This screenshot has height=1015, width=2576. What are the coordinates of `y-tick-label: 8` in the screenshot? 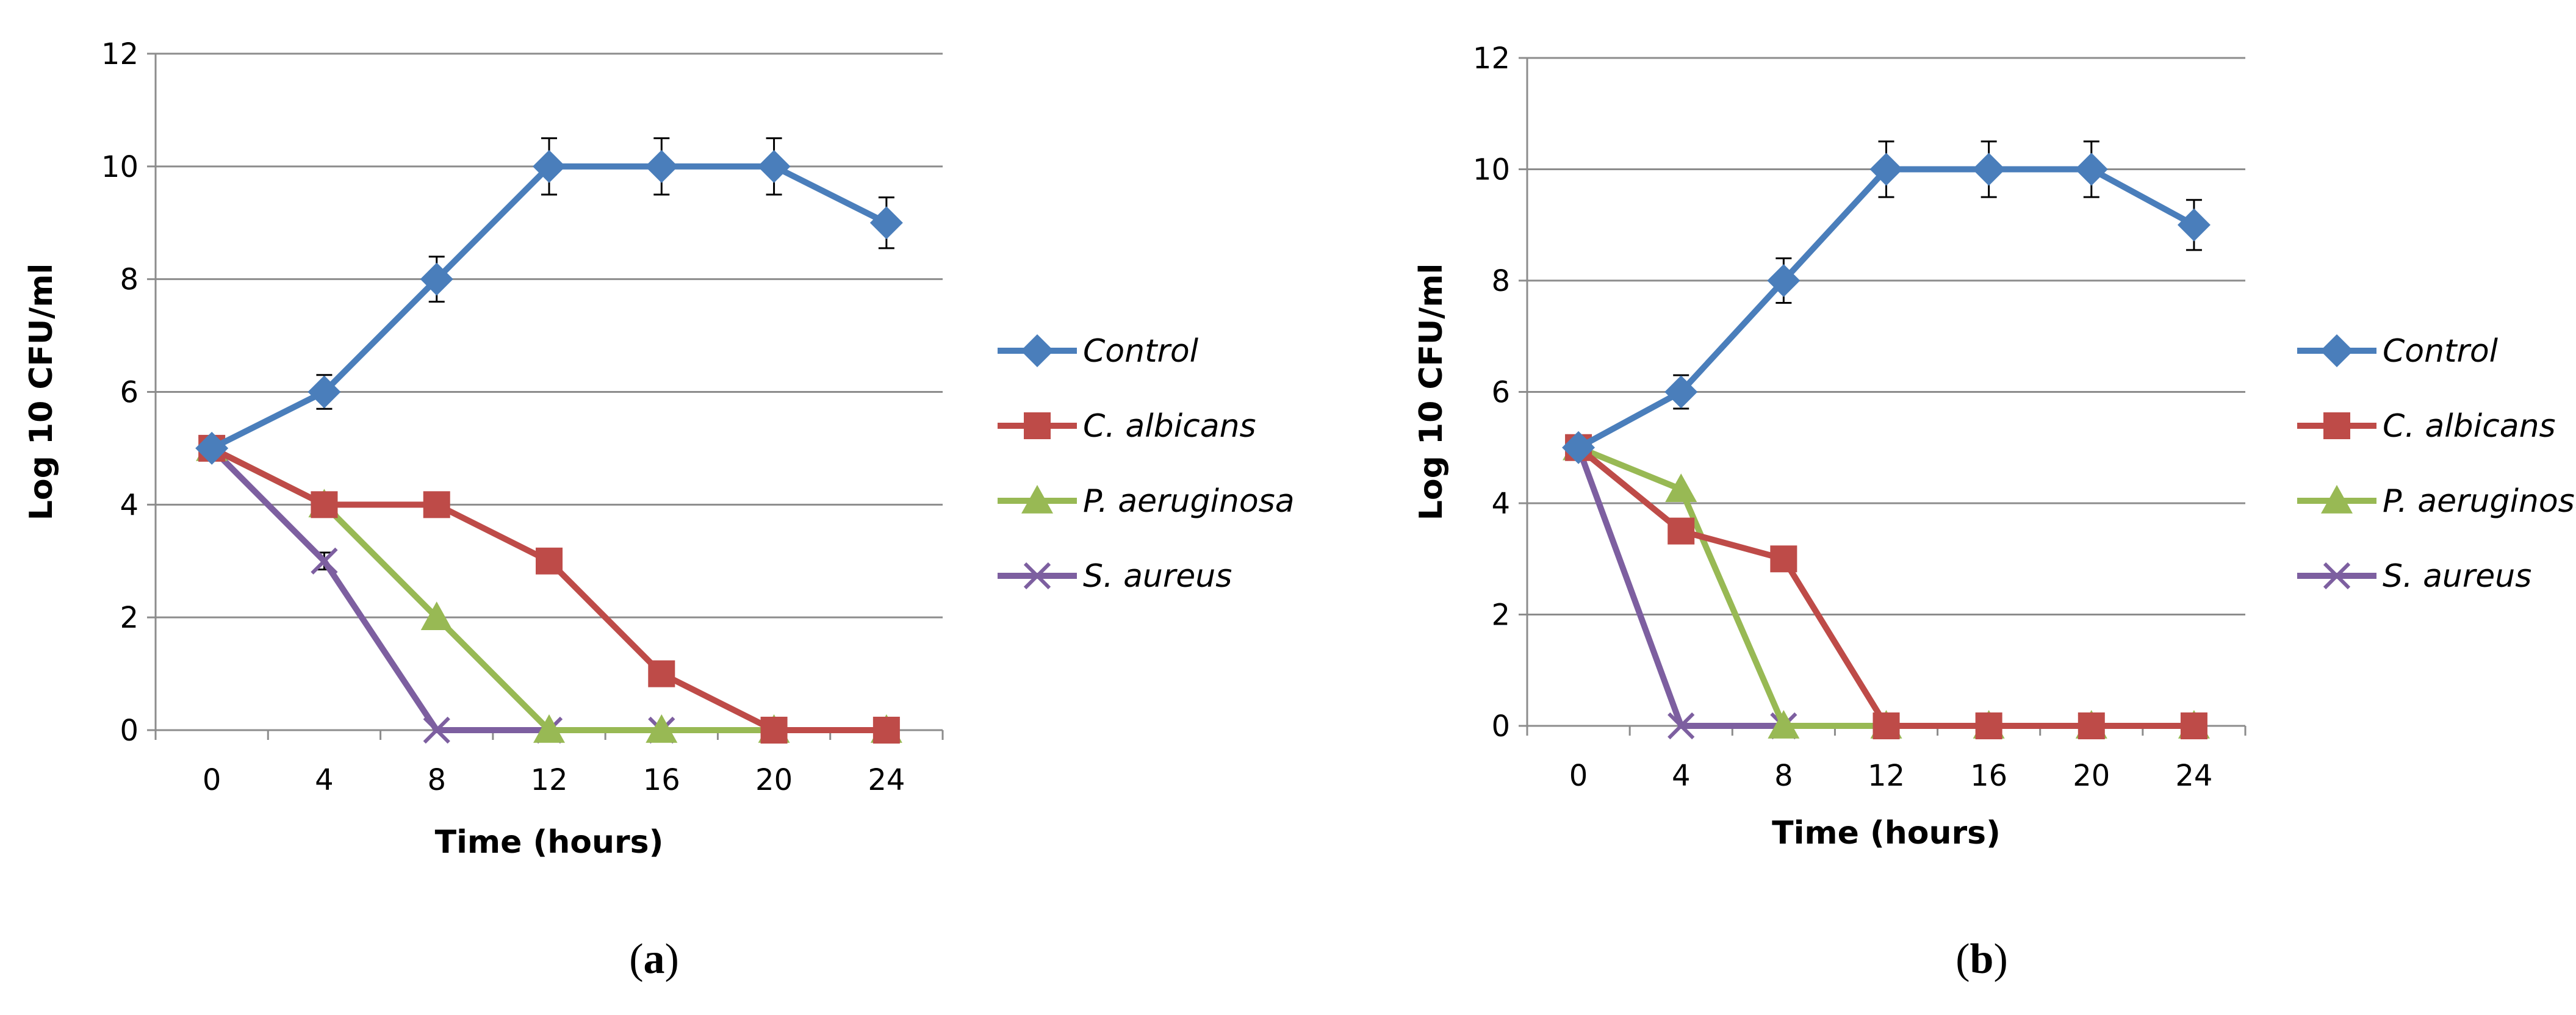 It's located at (1500, 281).